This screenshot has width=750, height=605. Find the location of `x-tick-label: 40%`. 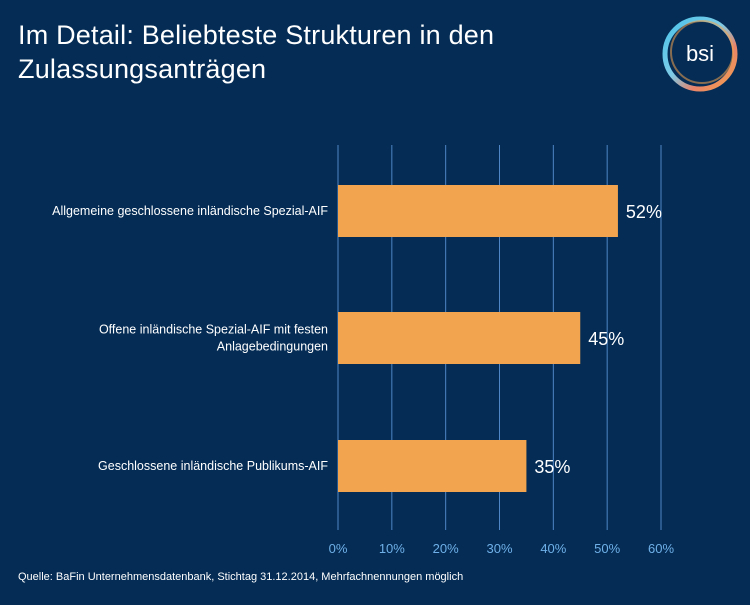

x-tick-label: 40% is located at coordinates (553, 548).